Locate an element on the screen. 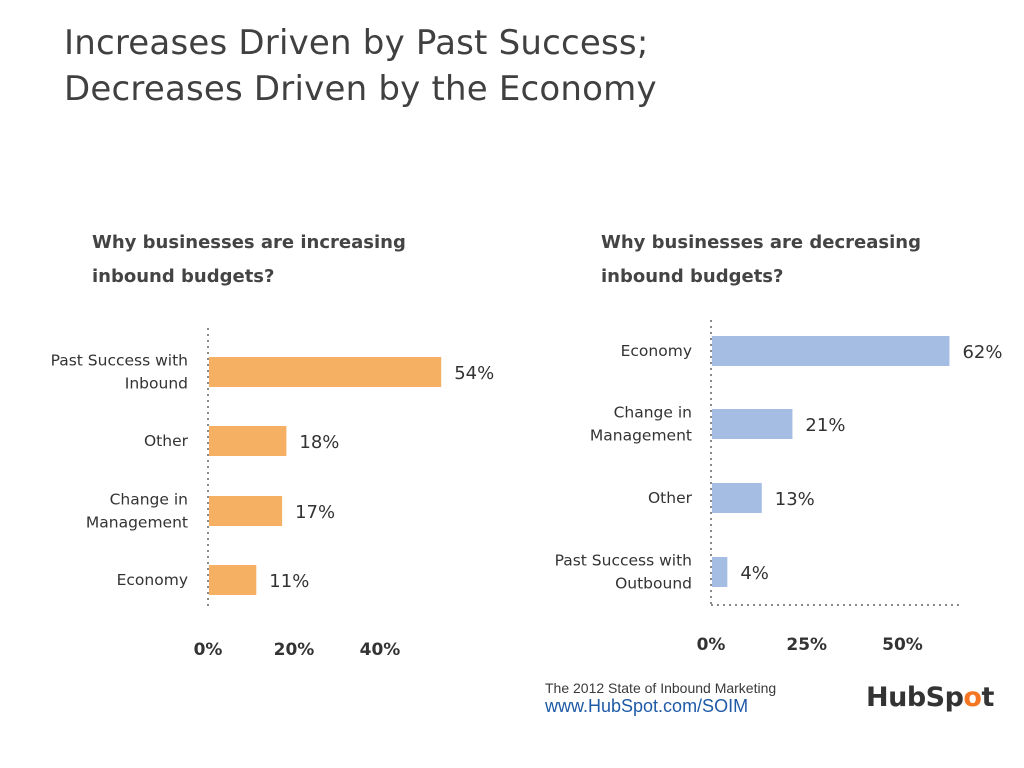 This screenshot has height=768, width=1024. increase-value-label-1: 54% is located at coordinates (474, 373).